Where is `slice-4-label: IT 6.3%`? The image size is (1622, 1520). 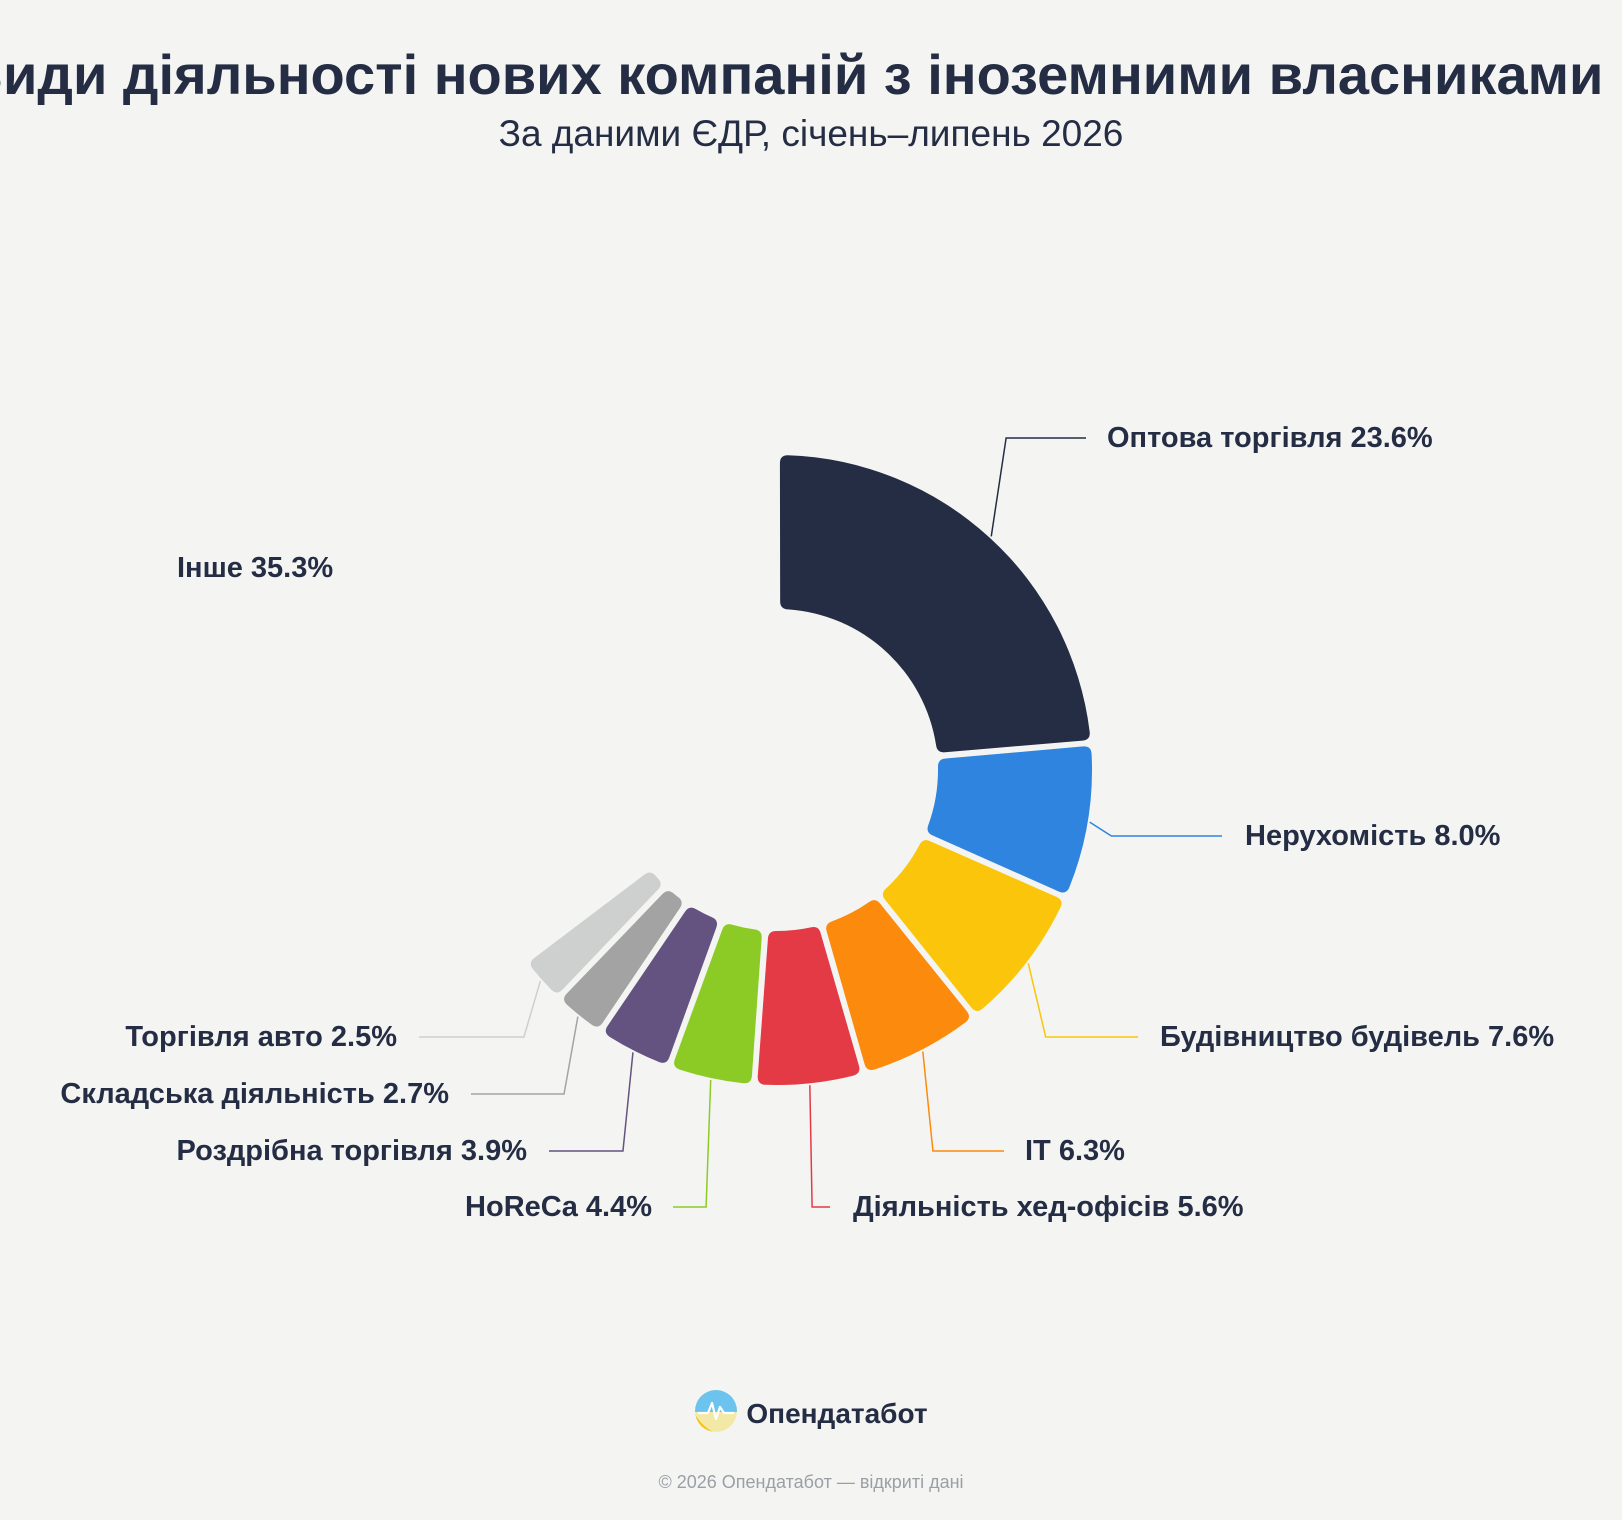 slice-4-label: IT 6.3% is located at coordinates (1075, 1151).